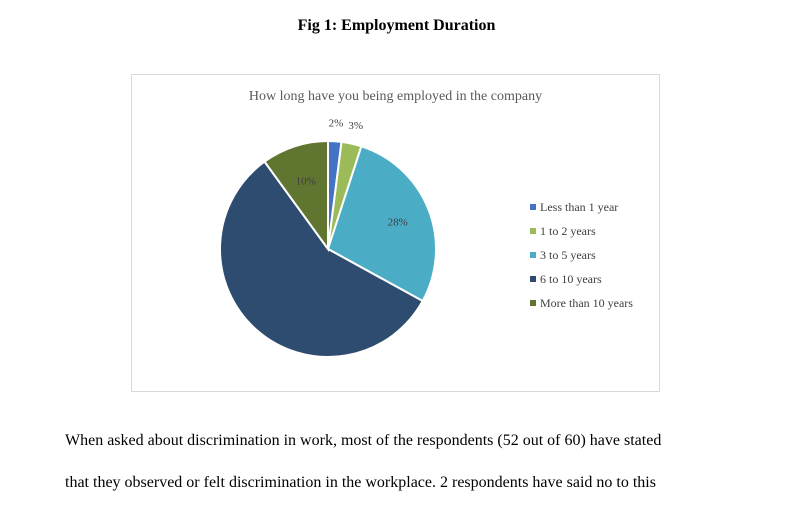 This screenshot has width=793, height=531. Describe the element at coordinates (586, 302) in the screenshot. I see `legend-label-4: More than 10 years` at that location.